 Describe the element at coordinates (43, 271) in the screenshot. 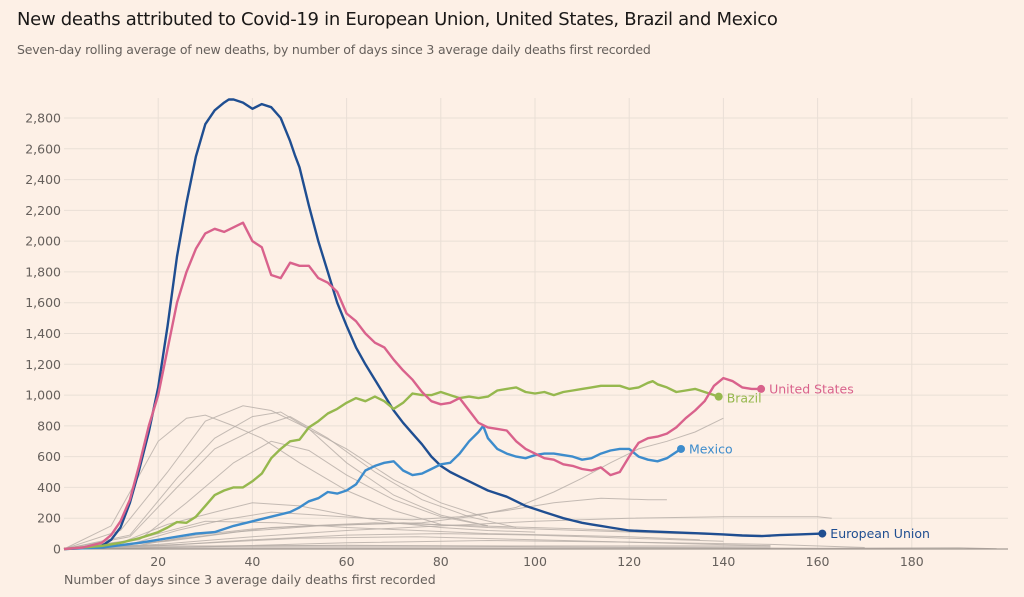

I see `y-tick-label: 1,800` at that location.